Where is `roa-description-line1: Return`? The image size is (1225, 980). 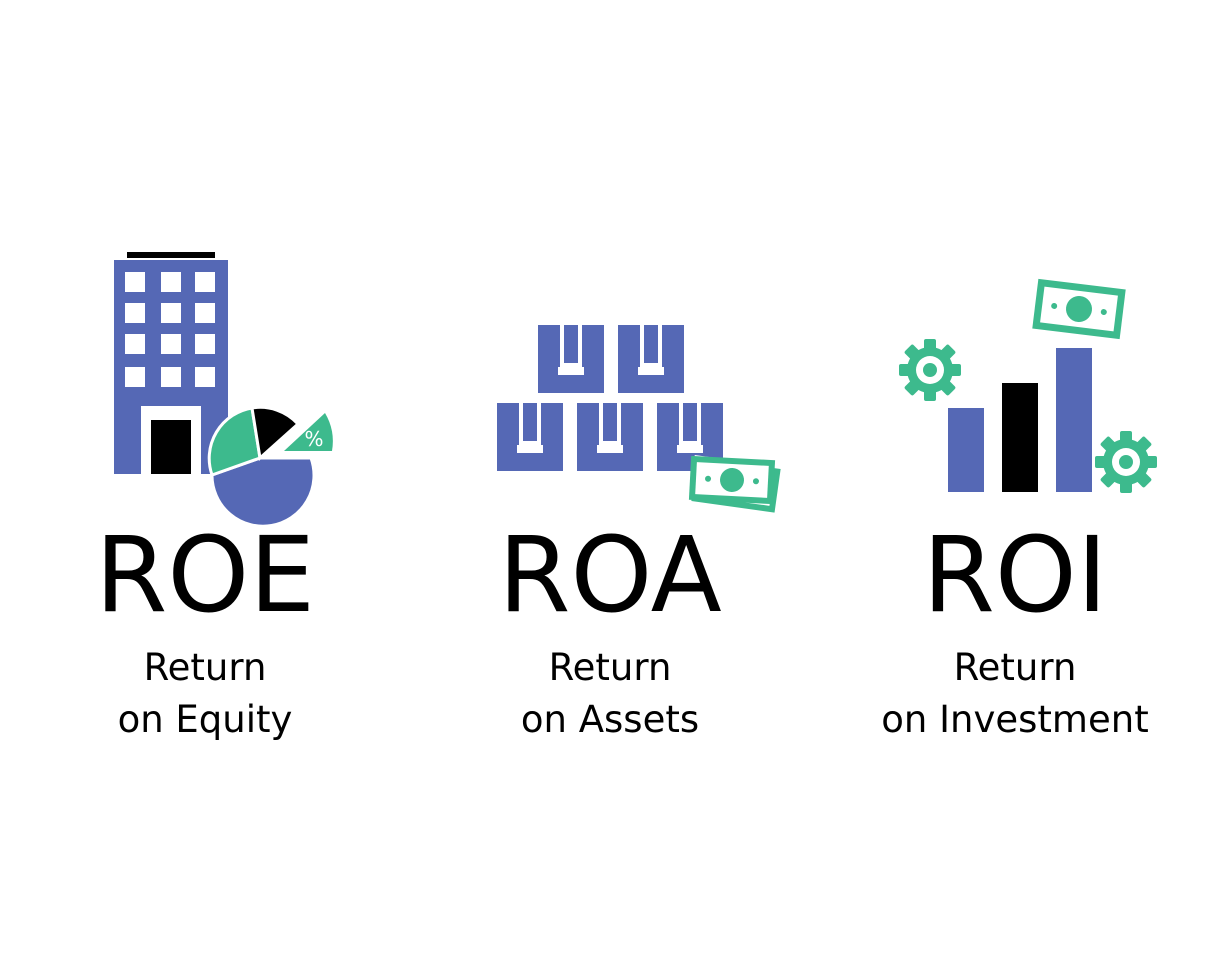 roa-description-line1: Return is located at coordinates (610, 667).